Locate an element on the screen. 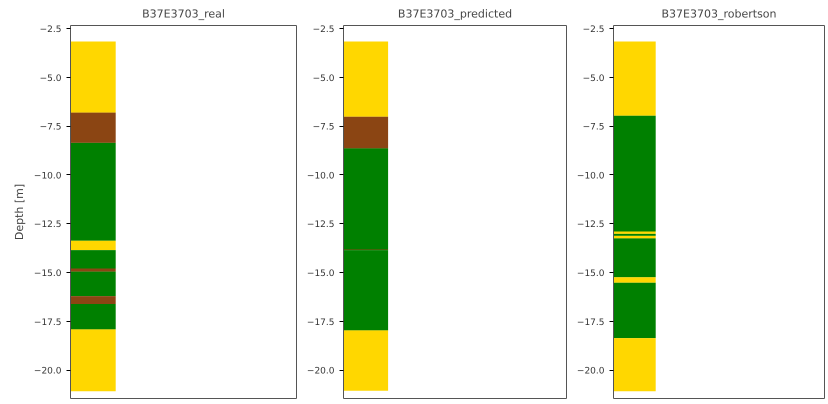 This screenshot has width=828, height=404. chart-title: B37E3703_predicted is located at coordinates (455, 14).